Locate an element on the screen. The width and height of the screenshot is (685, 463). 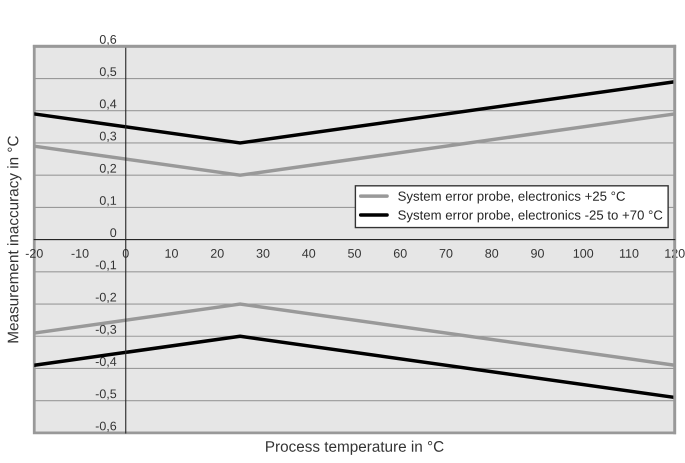
x-tick-label: 50 is located at coordinates (354, 253).